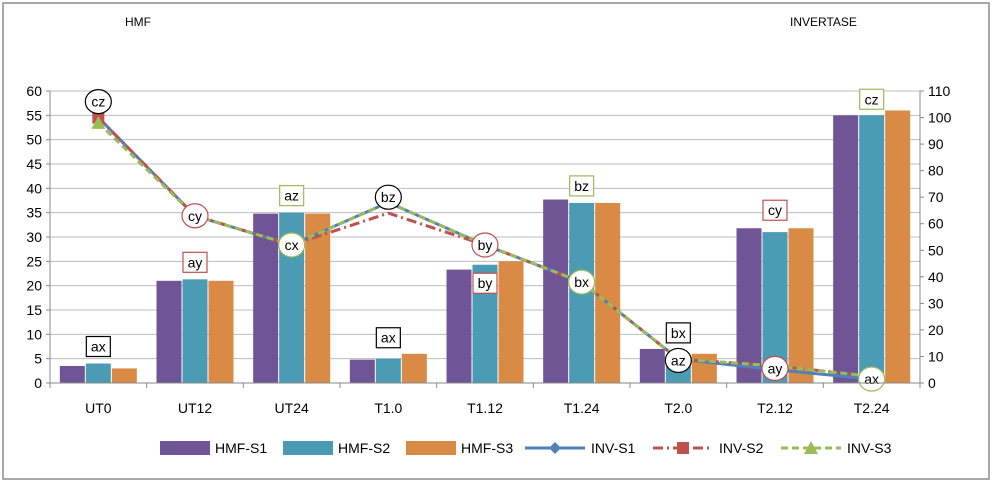 The height and width of the screenshot is (488, 993). I want to click on x-tick-label: T1.0, so click(388, 408).